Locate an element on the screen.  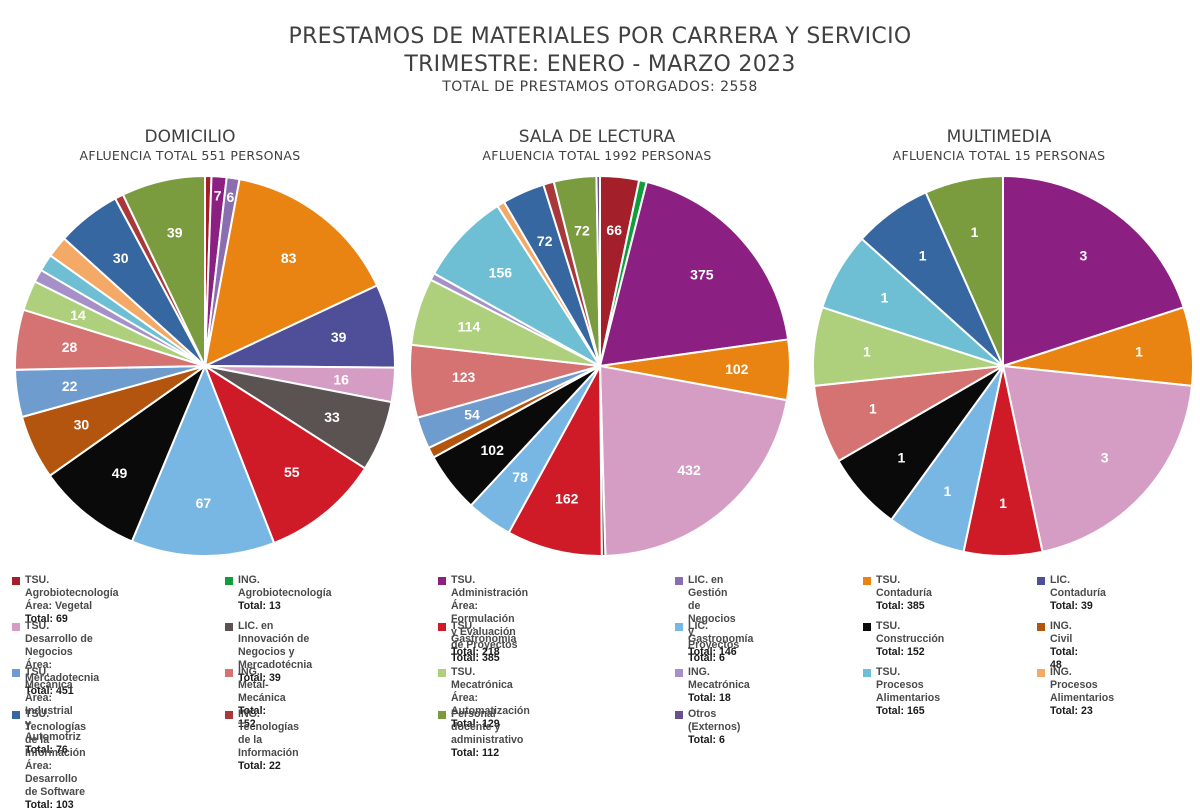
legend-total: Total: 112 is located at coordinates (475, 753).